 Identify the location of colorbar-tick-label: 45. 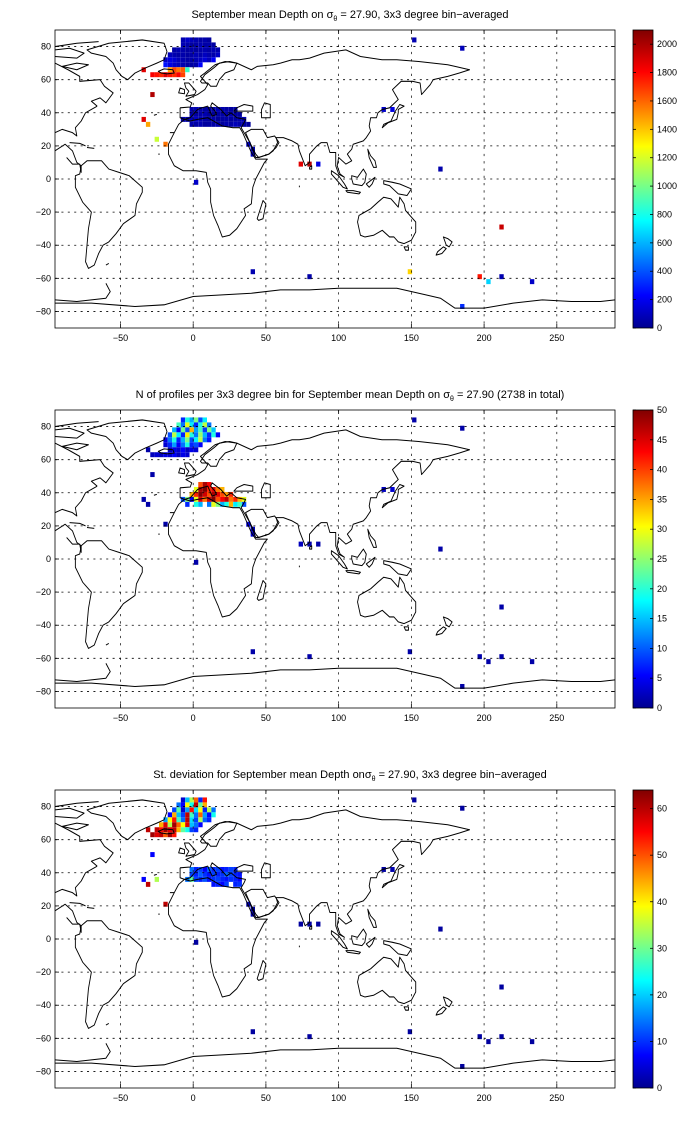
(662, 440).